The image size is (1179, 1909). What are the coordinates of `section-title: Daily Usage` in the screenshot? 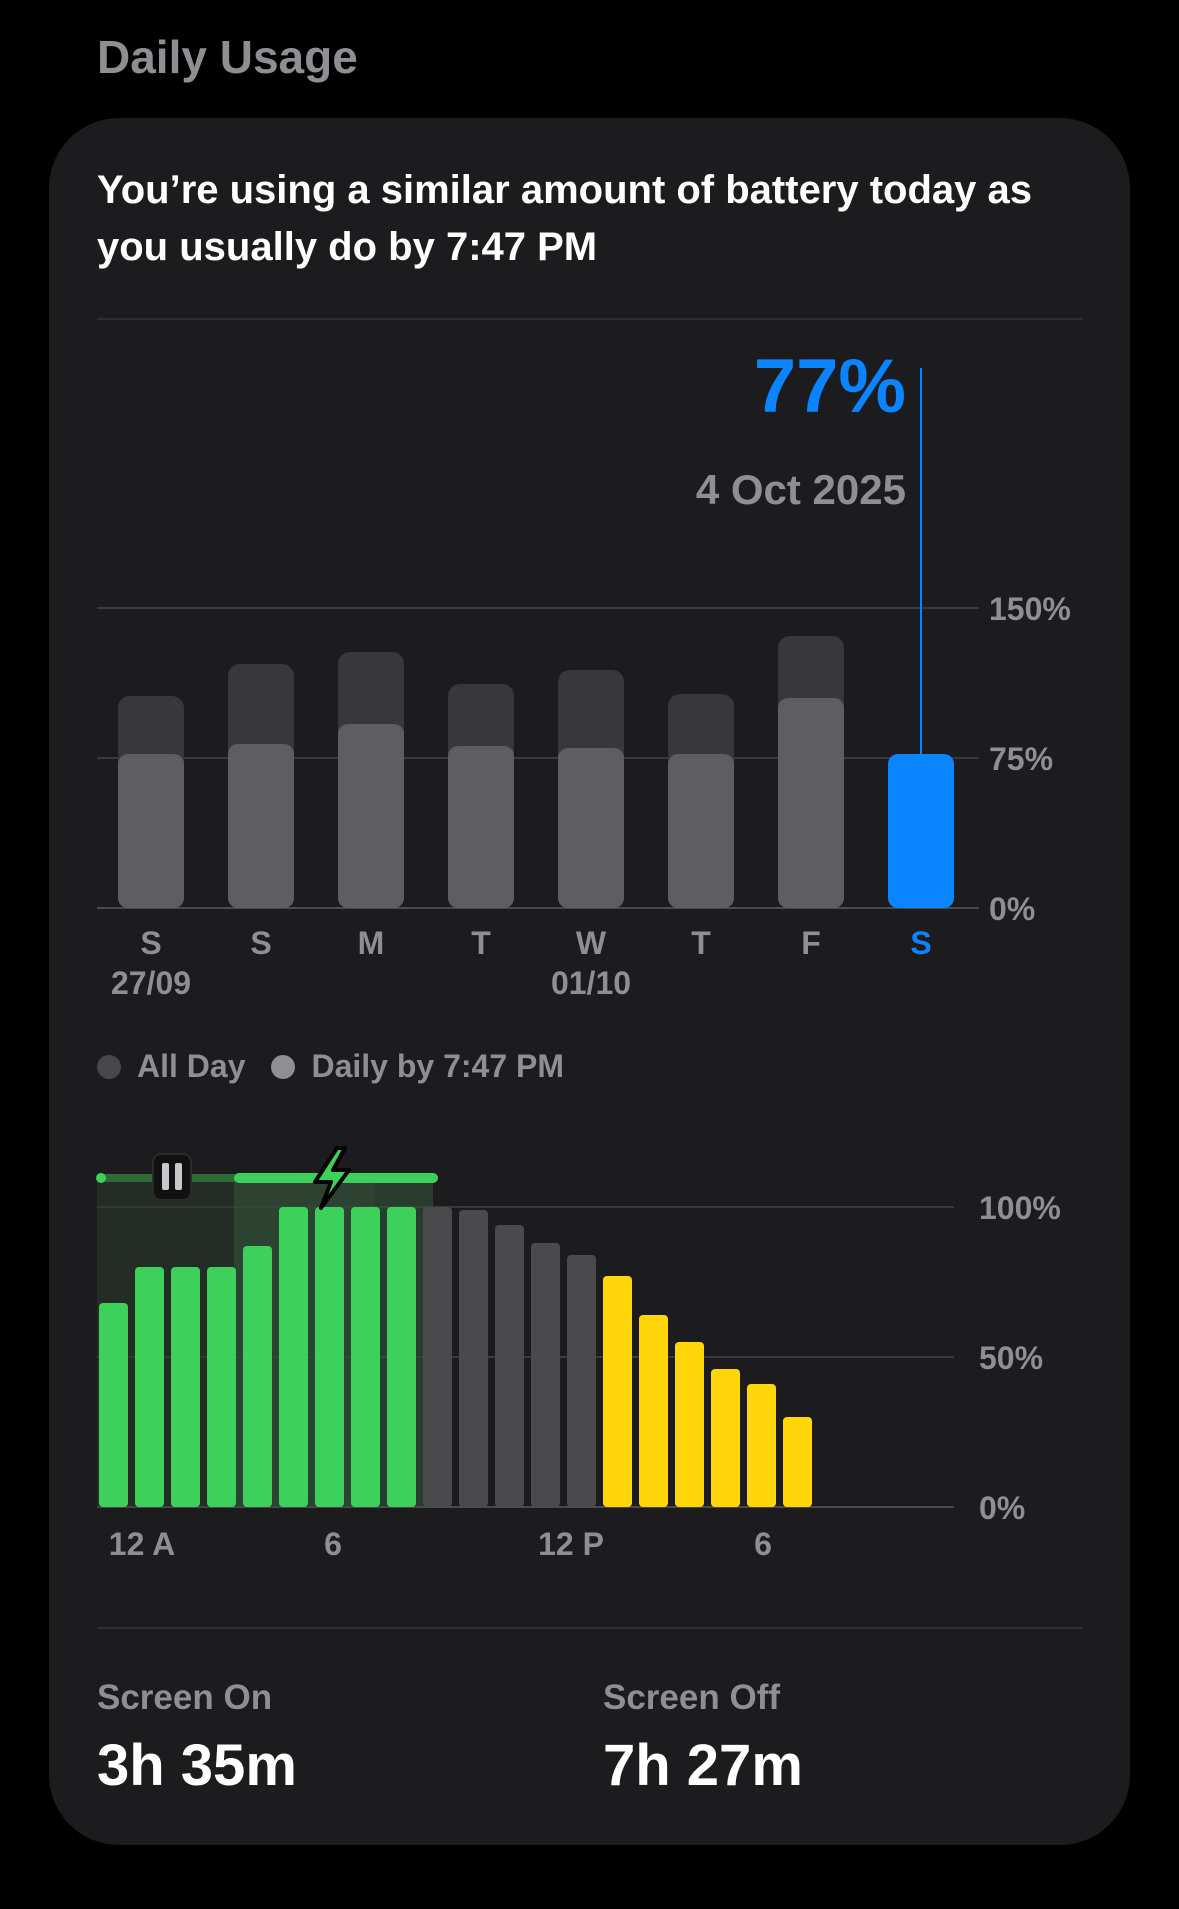 It's located at (227, 57).